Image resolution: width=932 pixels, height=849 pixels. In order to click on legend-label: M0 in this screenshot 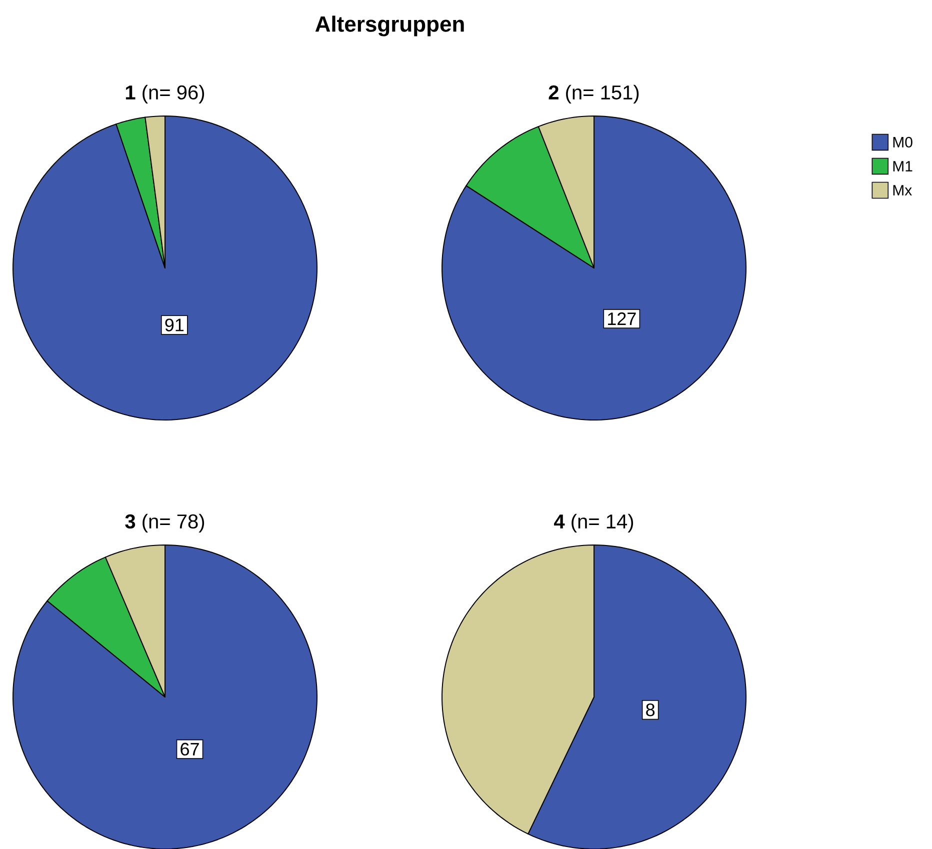, I will do `click(902, 142)`.